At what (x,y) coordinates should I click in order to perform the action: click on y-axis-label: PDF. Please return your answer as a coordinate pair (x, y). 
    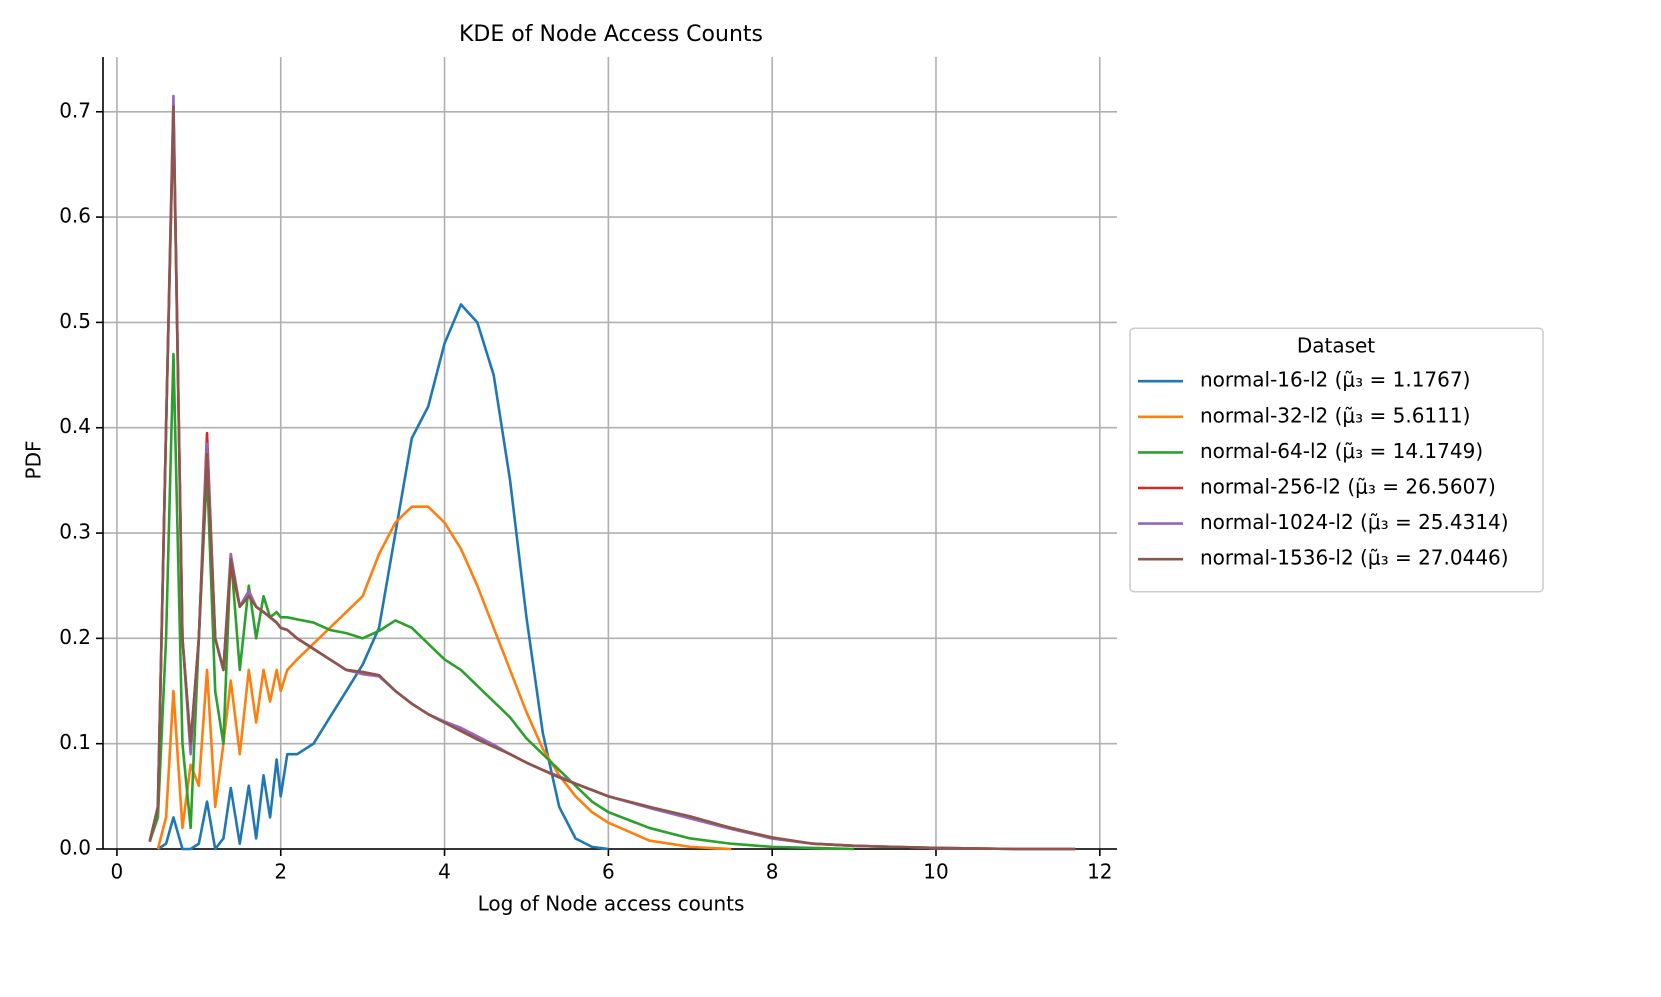
    Looking at the image, I should click on (34, 460).